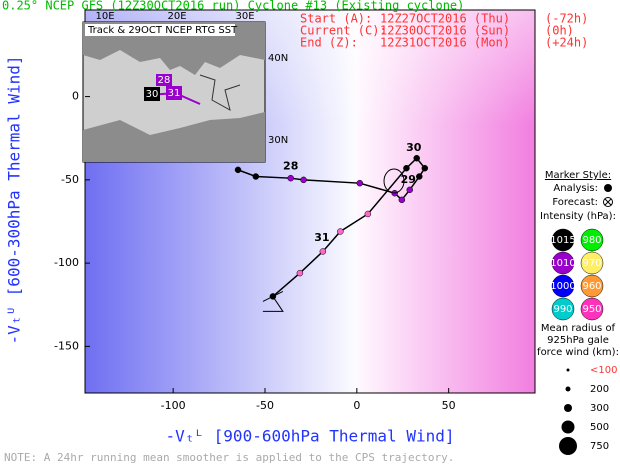  What do you see at coordinates (70, 179) in the screenshot?
I see `y-tick-label: -50` at bounding box center [70, 179].